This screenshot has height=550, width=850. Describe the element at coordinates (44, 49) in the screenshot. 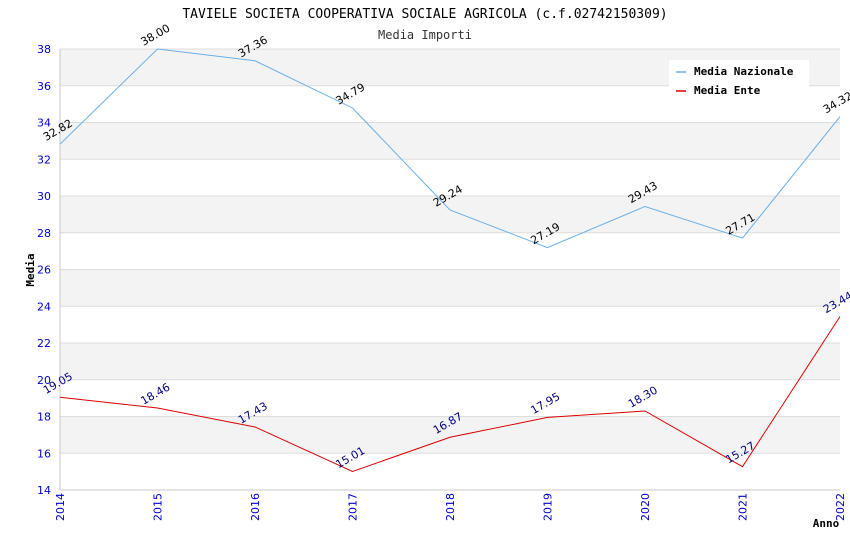

I see `y-tick-label: 38` at that location.